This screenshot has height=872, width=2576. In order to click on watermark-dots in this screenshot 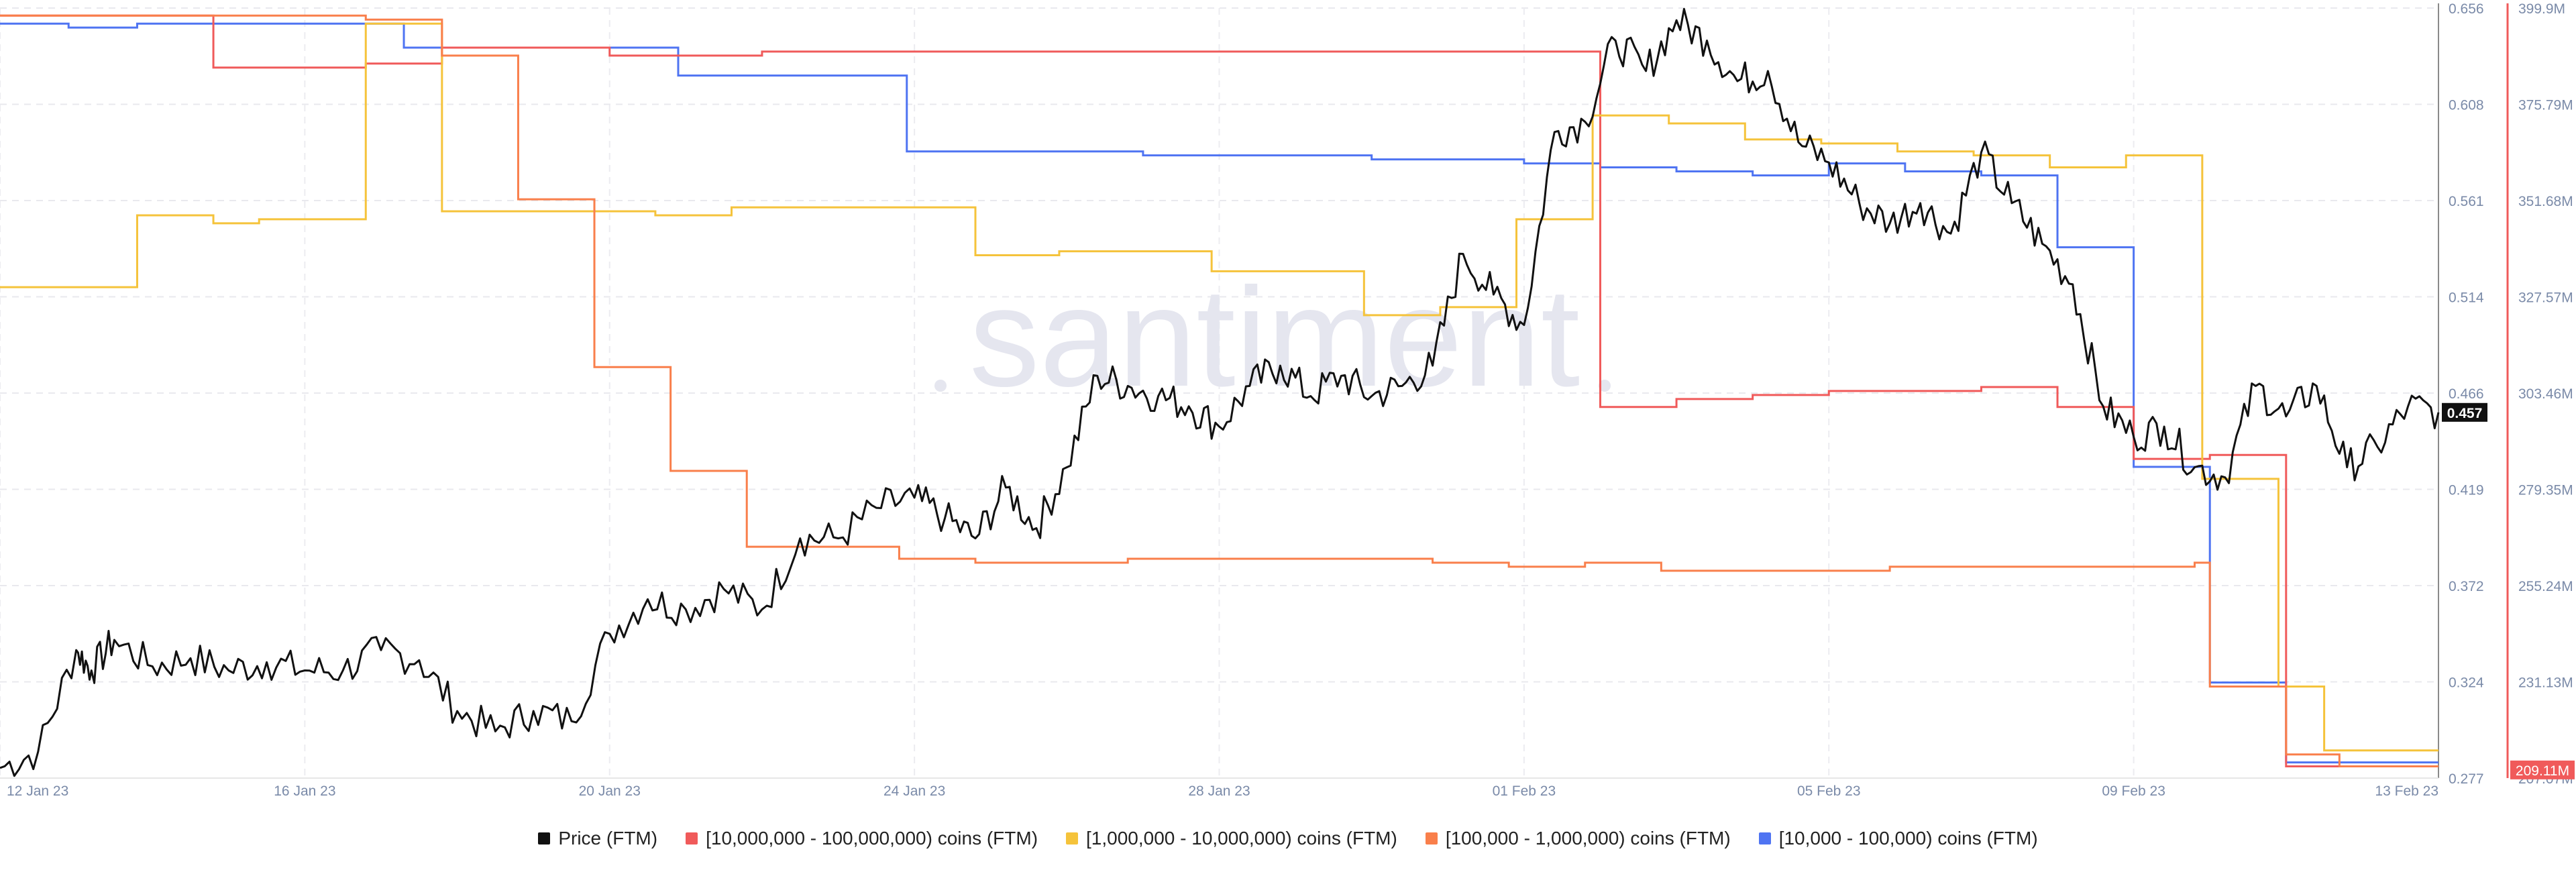, I will do `click(1272, 386)`.